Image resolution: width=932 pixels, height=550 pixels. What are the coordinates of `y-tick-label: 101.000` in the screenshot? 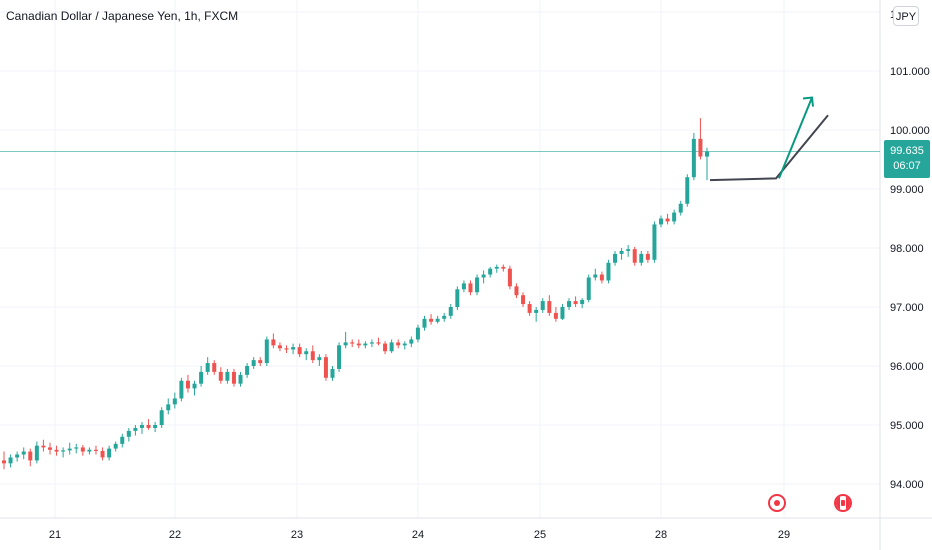 It's located at (910, 72).